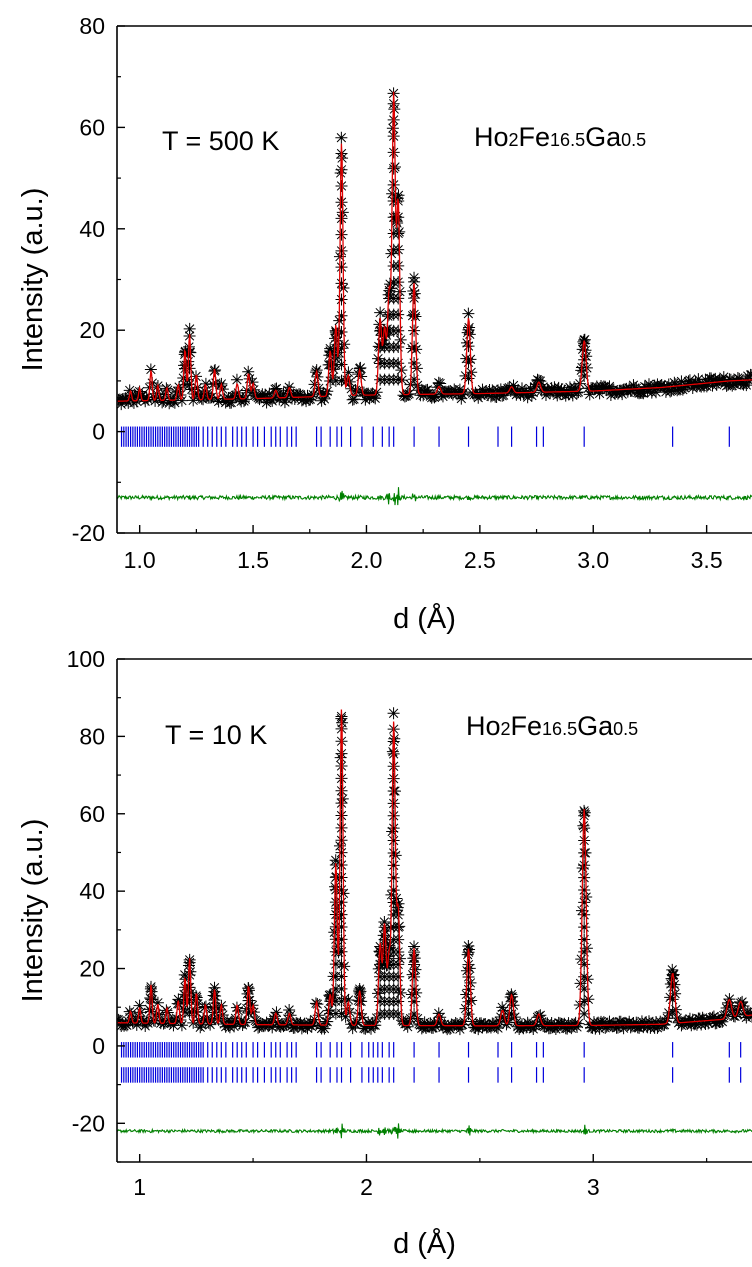 The width and height of the screenshot is (752, 1267). What do you see at coordinates (593, 1187) in the screenshot?
I see `x-tick-label: 3` at bounding box center [593, 1187].